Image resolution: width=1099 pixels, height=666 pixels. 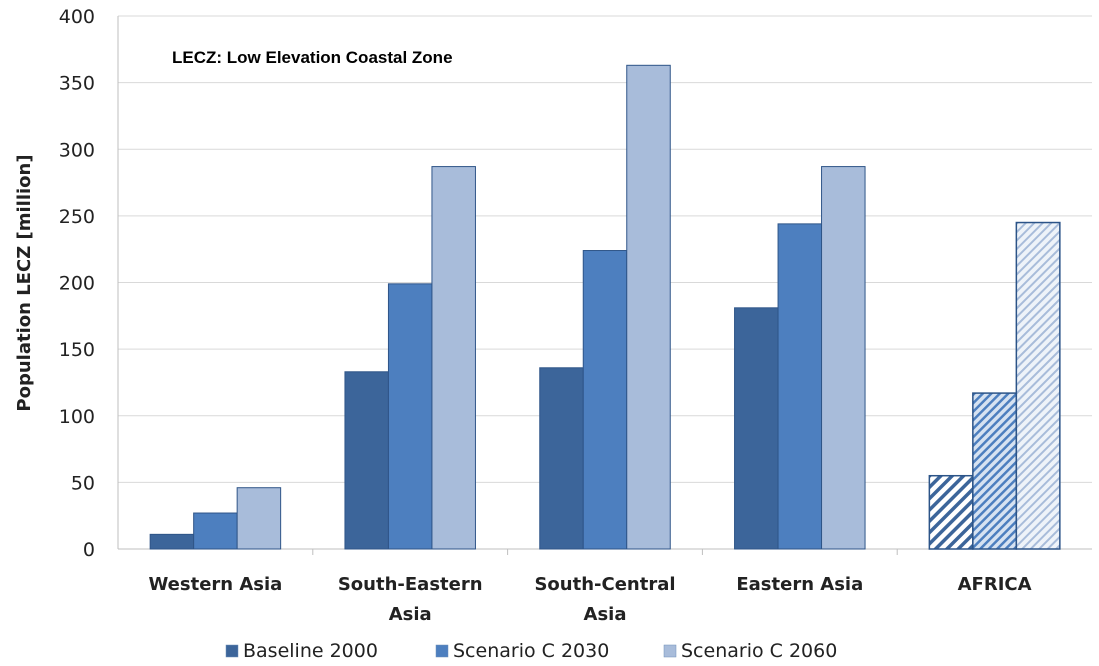 I want to click on y-tick-labels: 0 50 100 150 200 250 300 350 400, so click(x=77, y=283).